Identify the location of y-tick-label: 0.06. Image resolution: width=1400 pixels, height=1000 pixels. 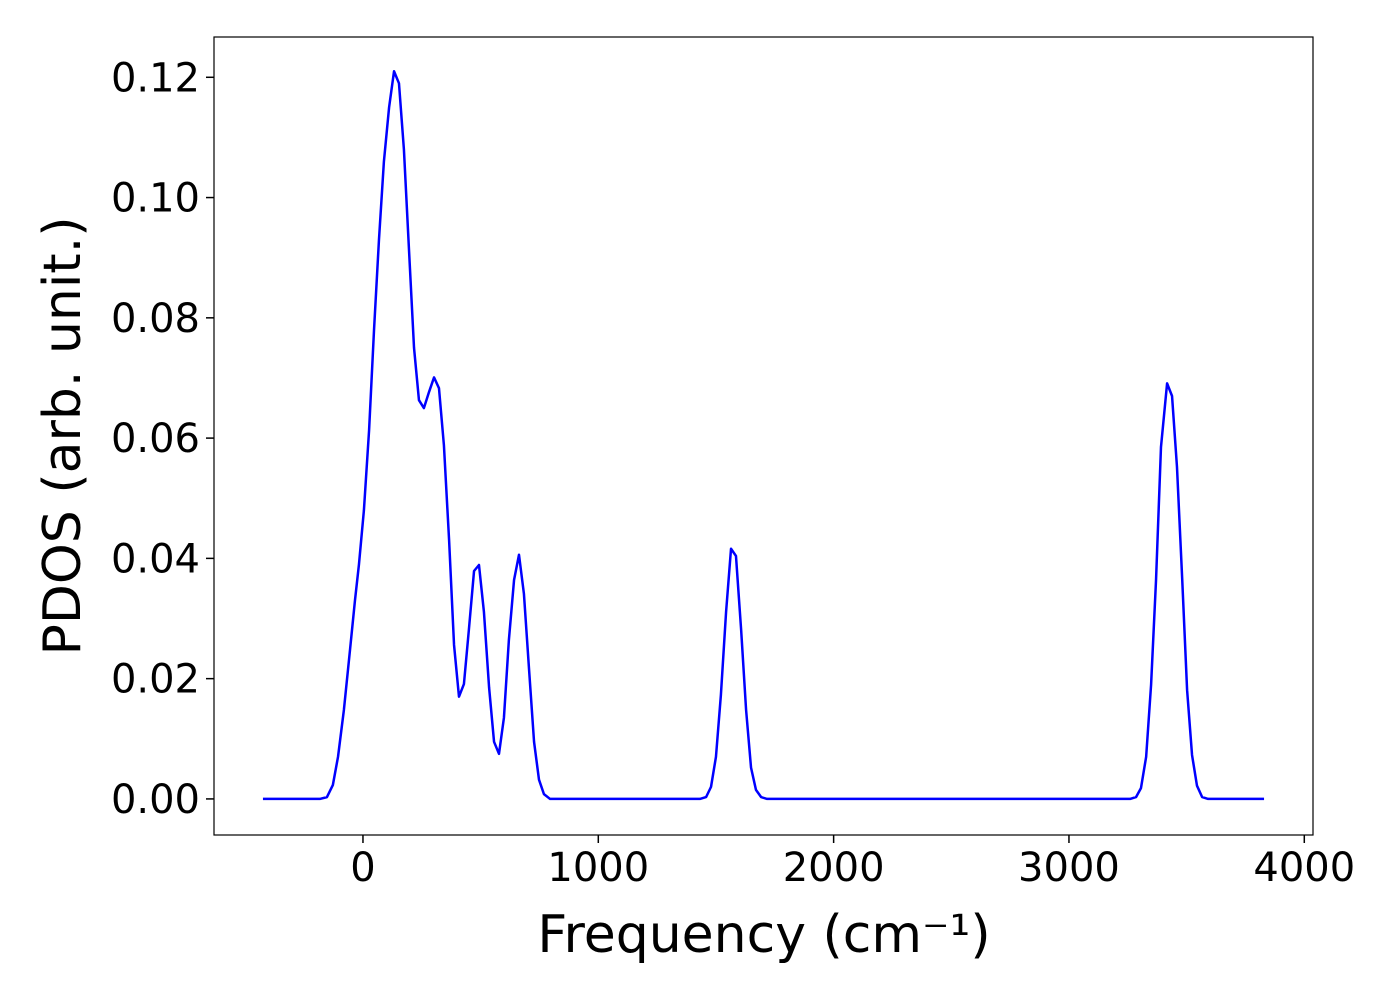
(155, 439).